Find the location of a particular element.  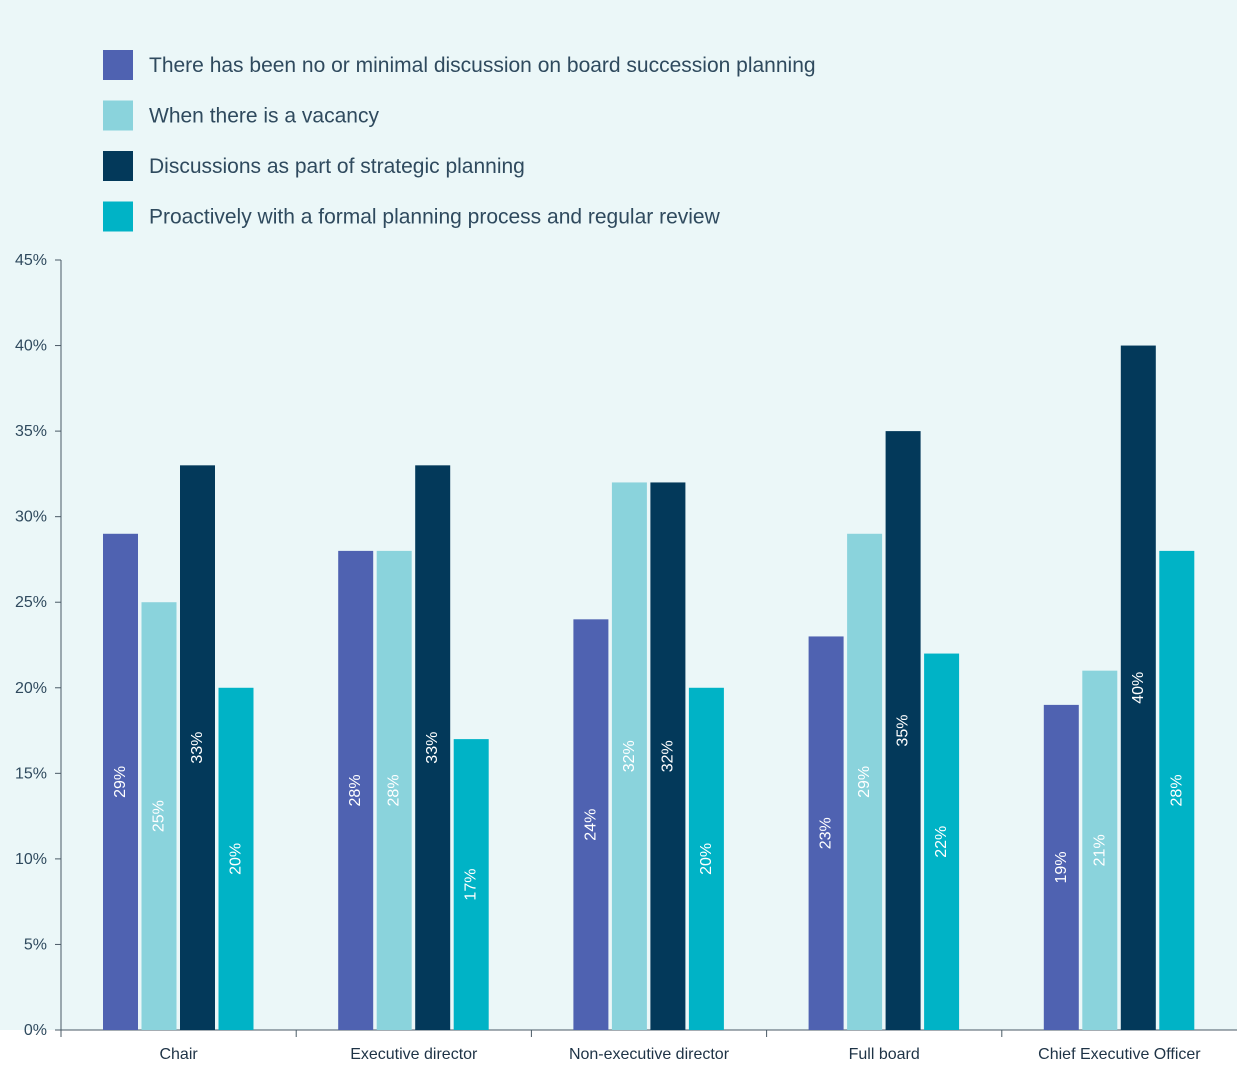

bar-value-label: 24% is located at coordinates (590, 825).